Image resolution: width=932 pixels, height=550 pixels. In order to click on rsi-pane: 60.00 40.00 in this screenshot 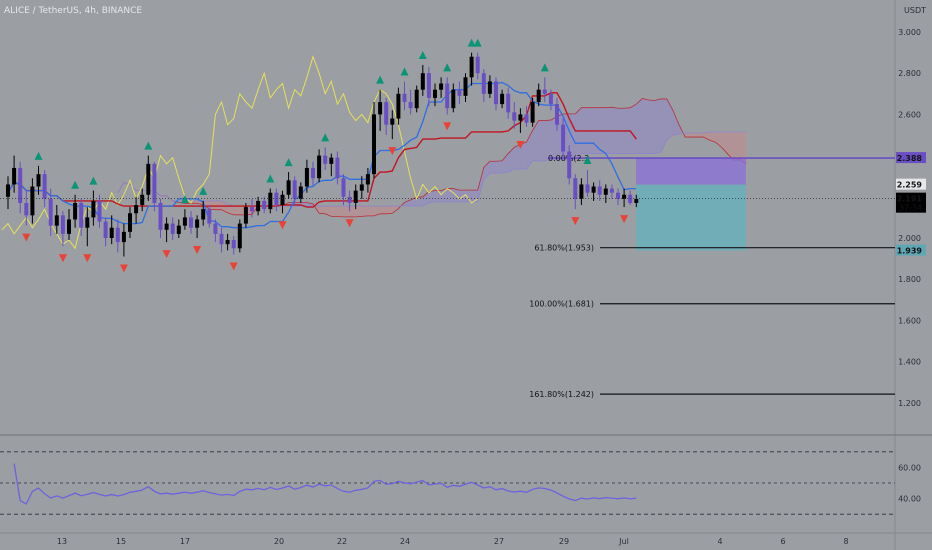, I will do `click(460, 483)`.